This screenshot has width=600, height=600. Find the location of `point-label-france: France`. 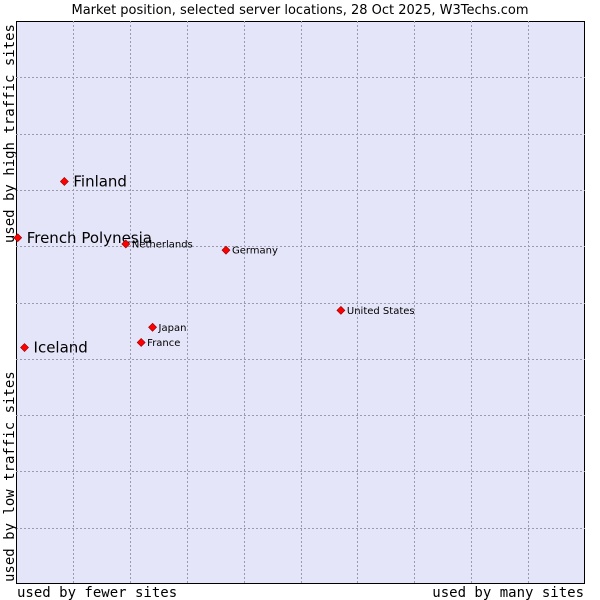

point-label-france: France is located at coordinates (163, 343).